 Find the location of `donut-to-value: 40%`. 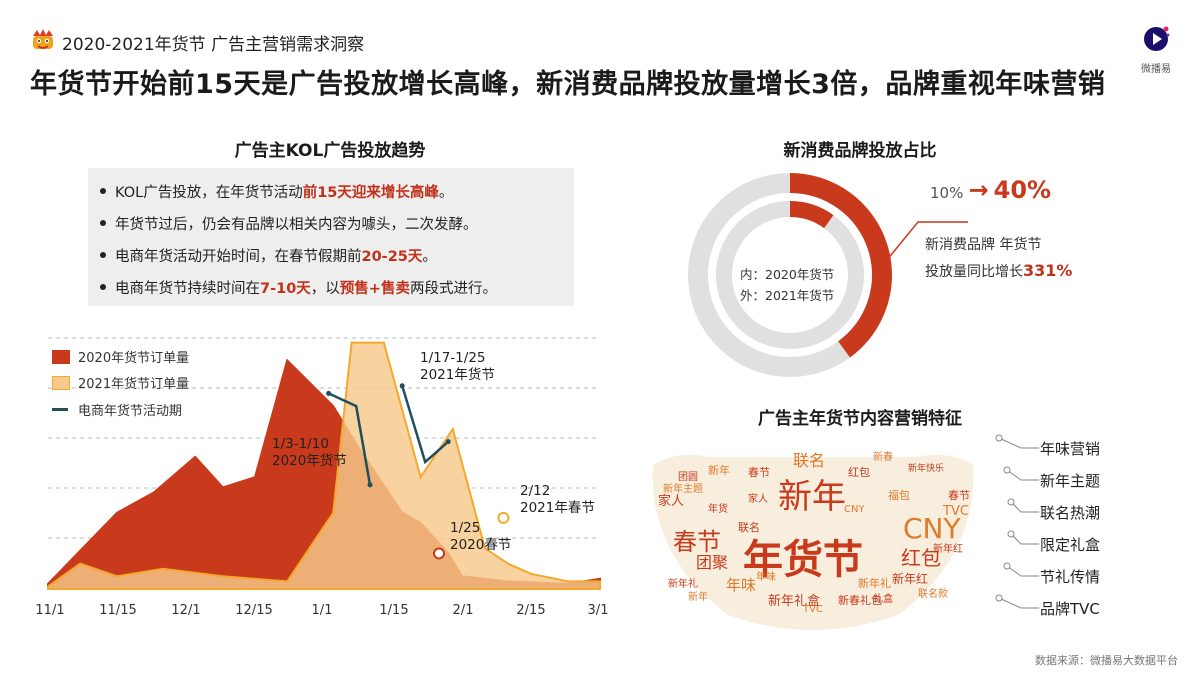

donut-to-value: 40% is located at coordinates (1022, 190).